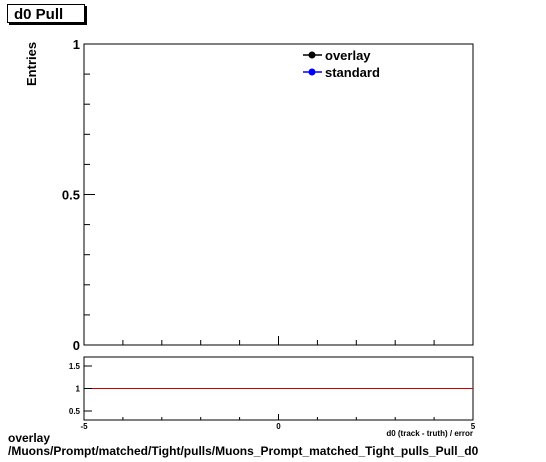  Describe the element at coordinates (84, 426) in the screenshot. I see `ratio-x-tick-label: -5` at that location.